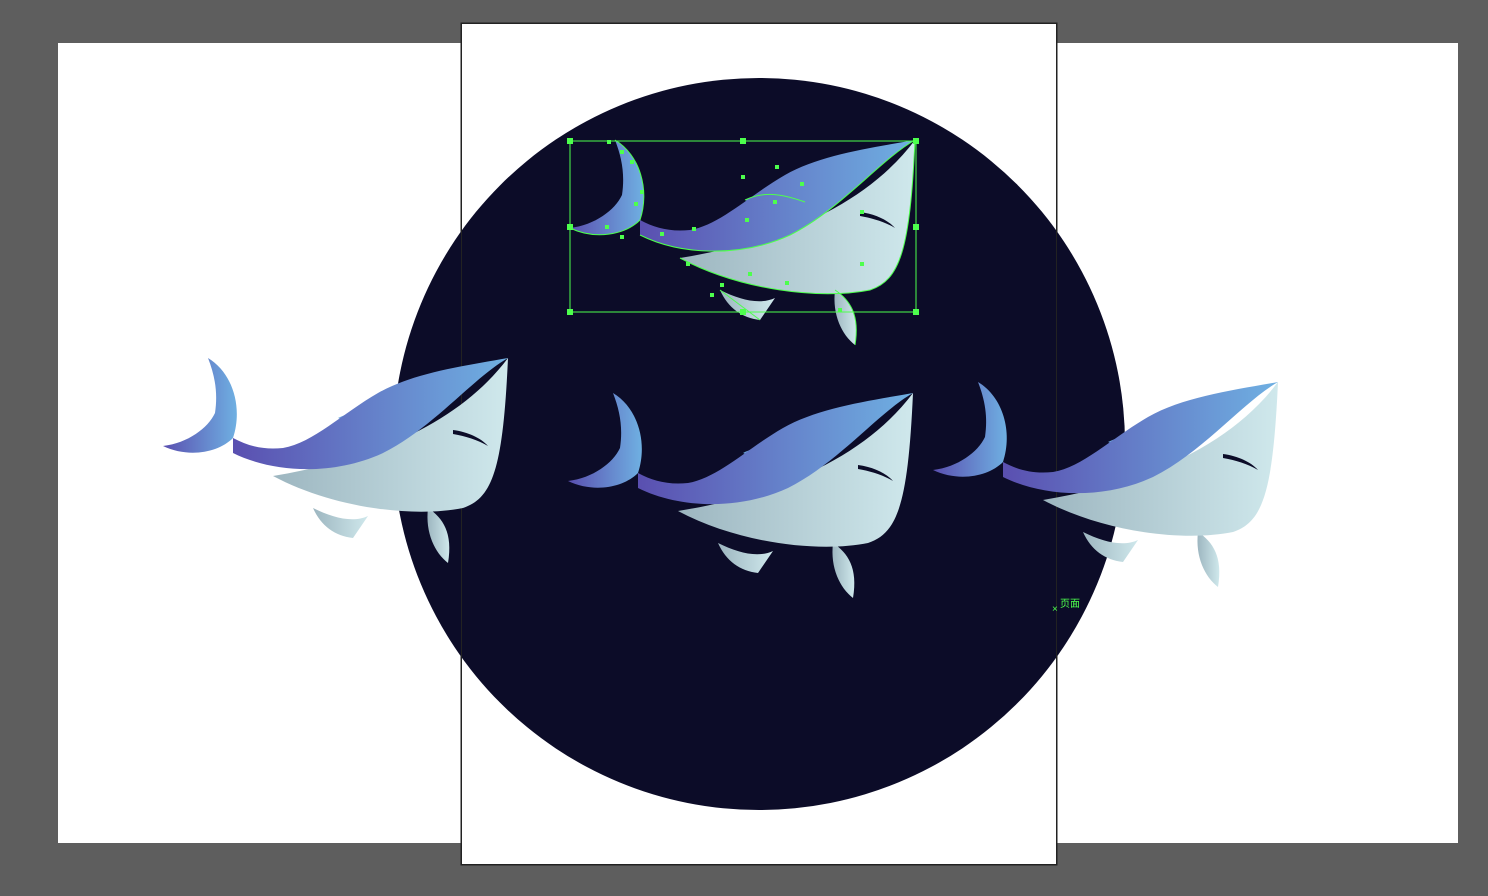 The height and width of the screenshot is (896, 1488). Describe the element at coordinates (734, 226) in the screenshot. I see `anchor-points` at that location.